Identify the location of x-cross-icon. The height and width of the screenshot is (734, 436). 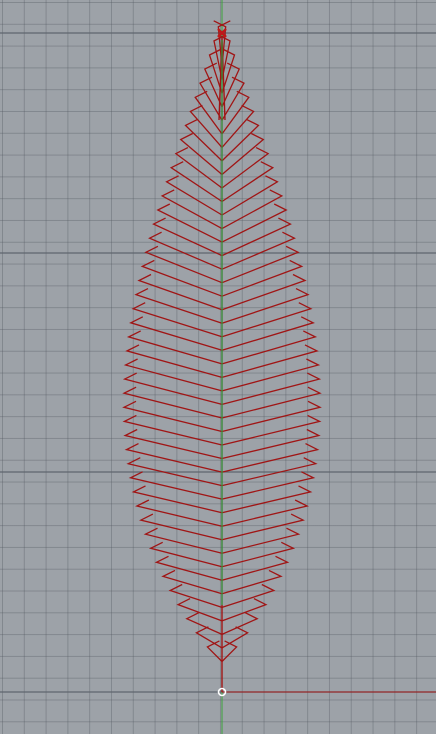
(222, 33).